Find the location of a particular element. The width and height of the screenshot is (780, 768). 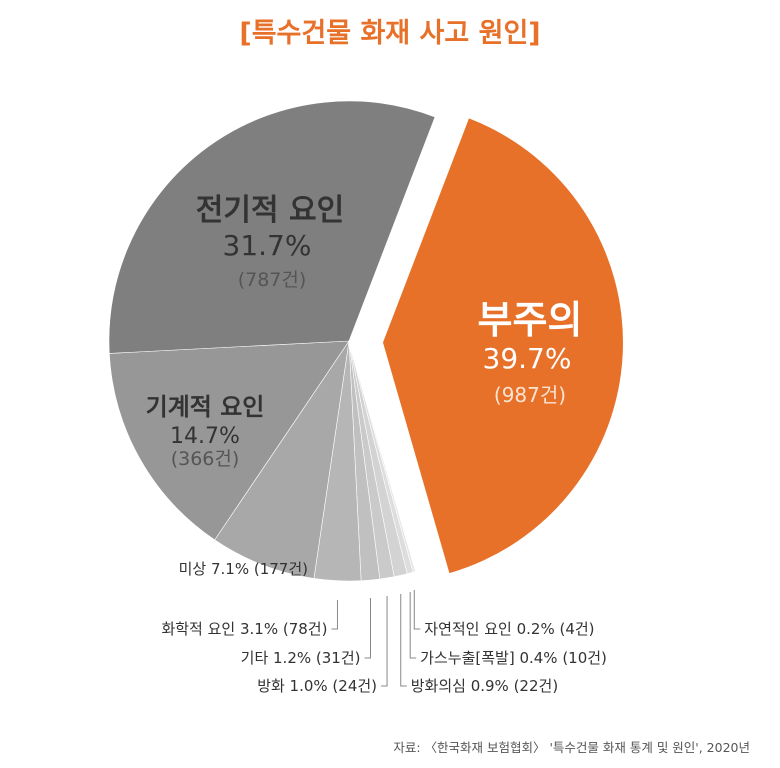

label-text-4: 방화 1.0% (24건) is located at coordinates (317, 686).